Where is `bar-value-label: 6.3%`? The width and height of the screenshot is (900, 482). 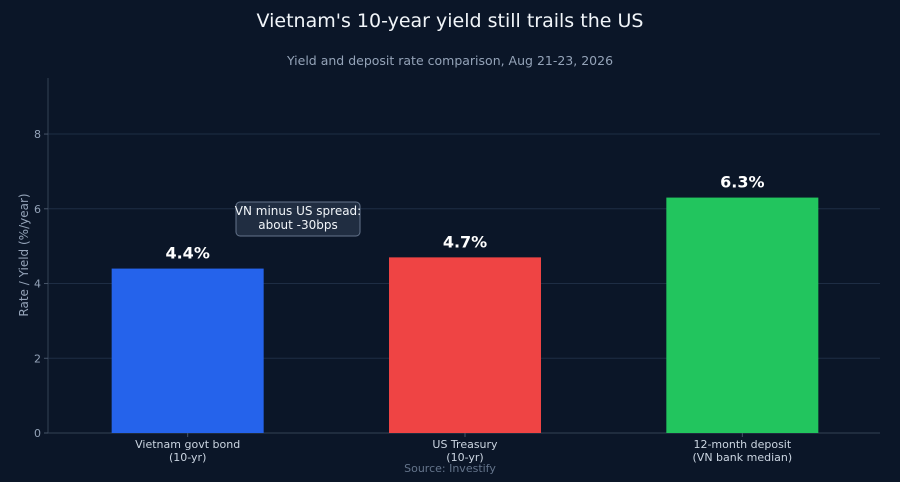 bar-value-label: 6.3% is located at coordinates (742, 182).